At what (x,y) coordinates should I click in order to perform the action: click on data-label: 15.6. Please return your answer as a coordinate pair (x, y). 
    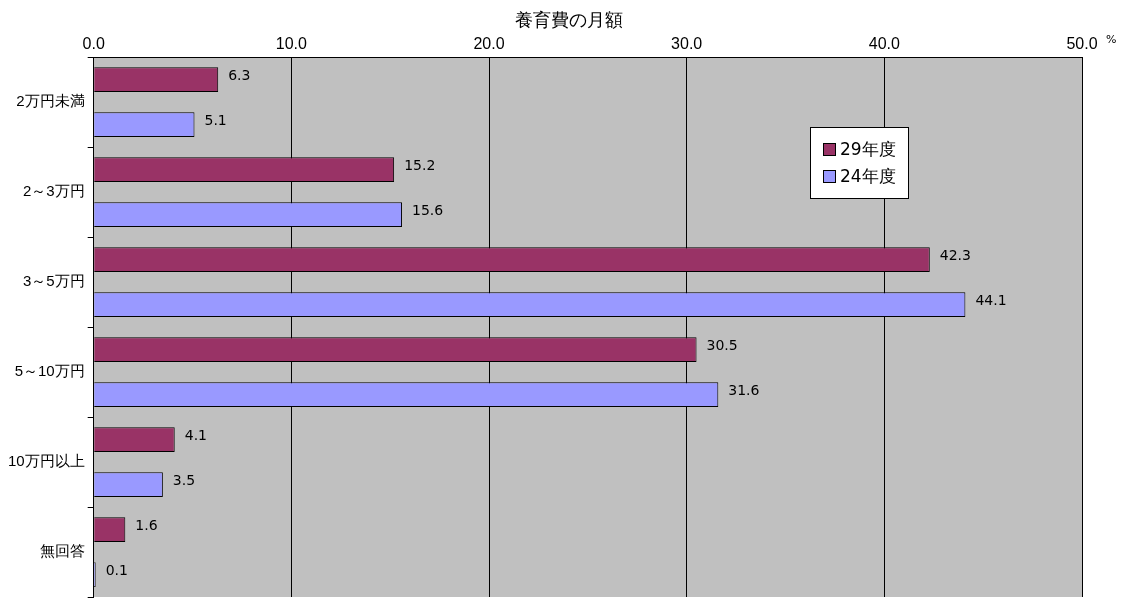
    Looking at the image, I should click on (428, 210).